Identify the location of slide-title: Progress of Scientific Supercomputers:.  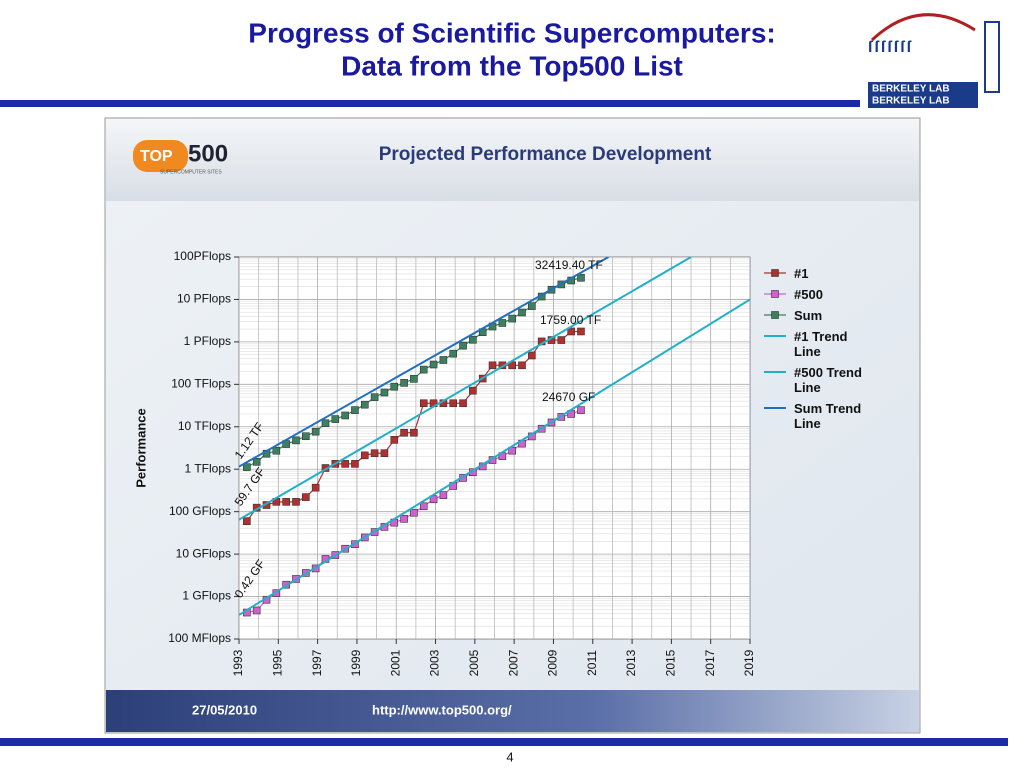
(511, 32).